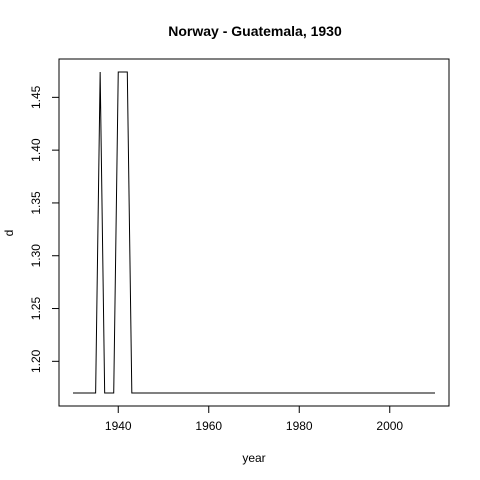 The image size is (480, 480). Describe the element at coordinates (36, 203) in the screenshot. I see `y-tick-label: 1.35` at that location.